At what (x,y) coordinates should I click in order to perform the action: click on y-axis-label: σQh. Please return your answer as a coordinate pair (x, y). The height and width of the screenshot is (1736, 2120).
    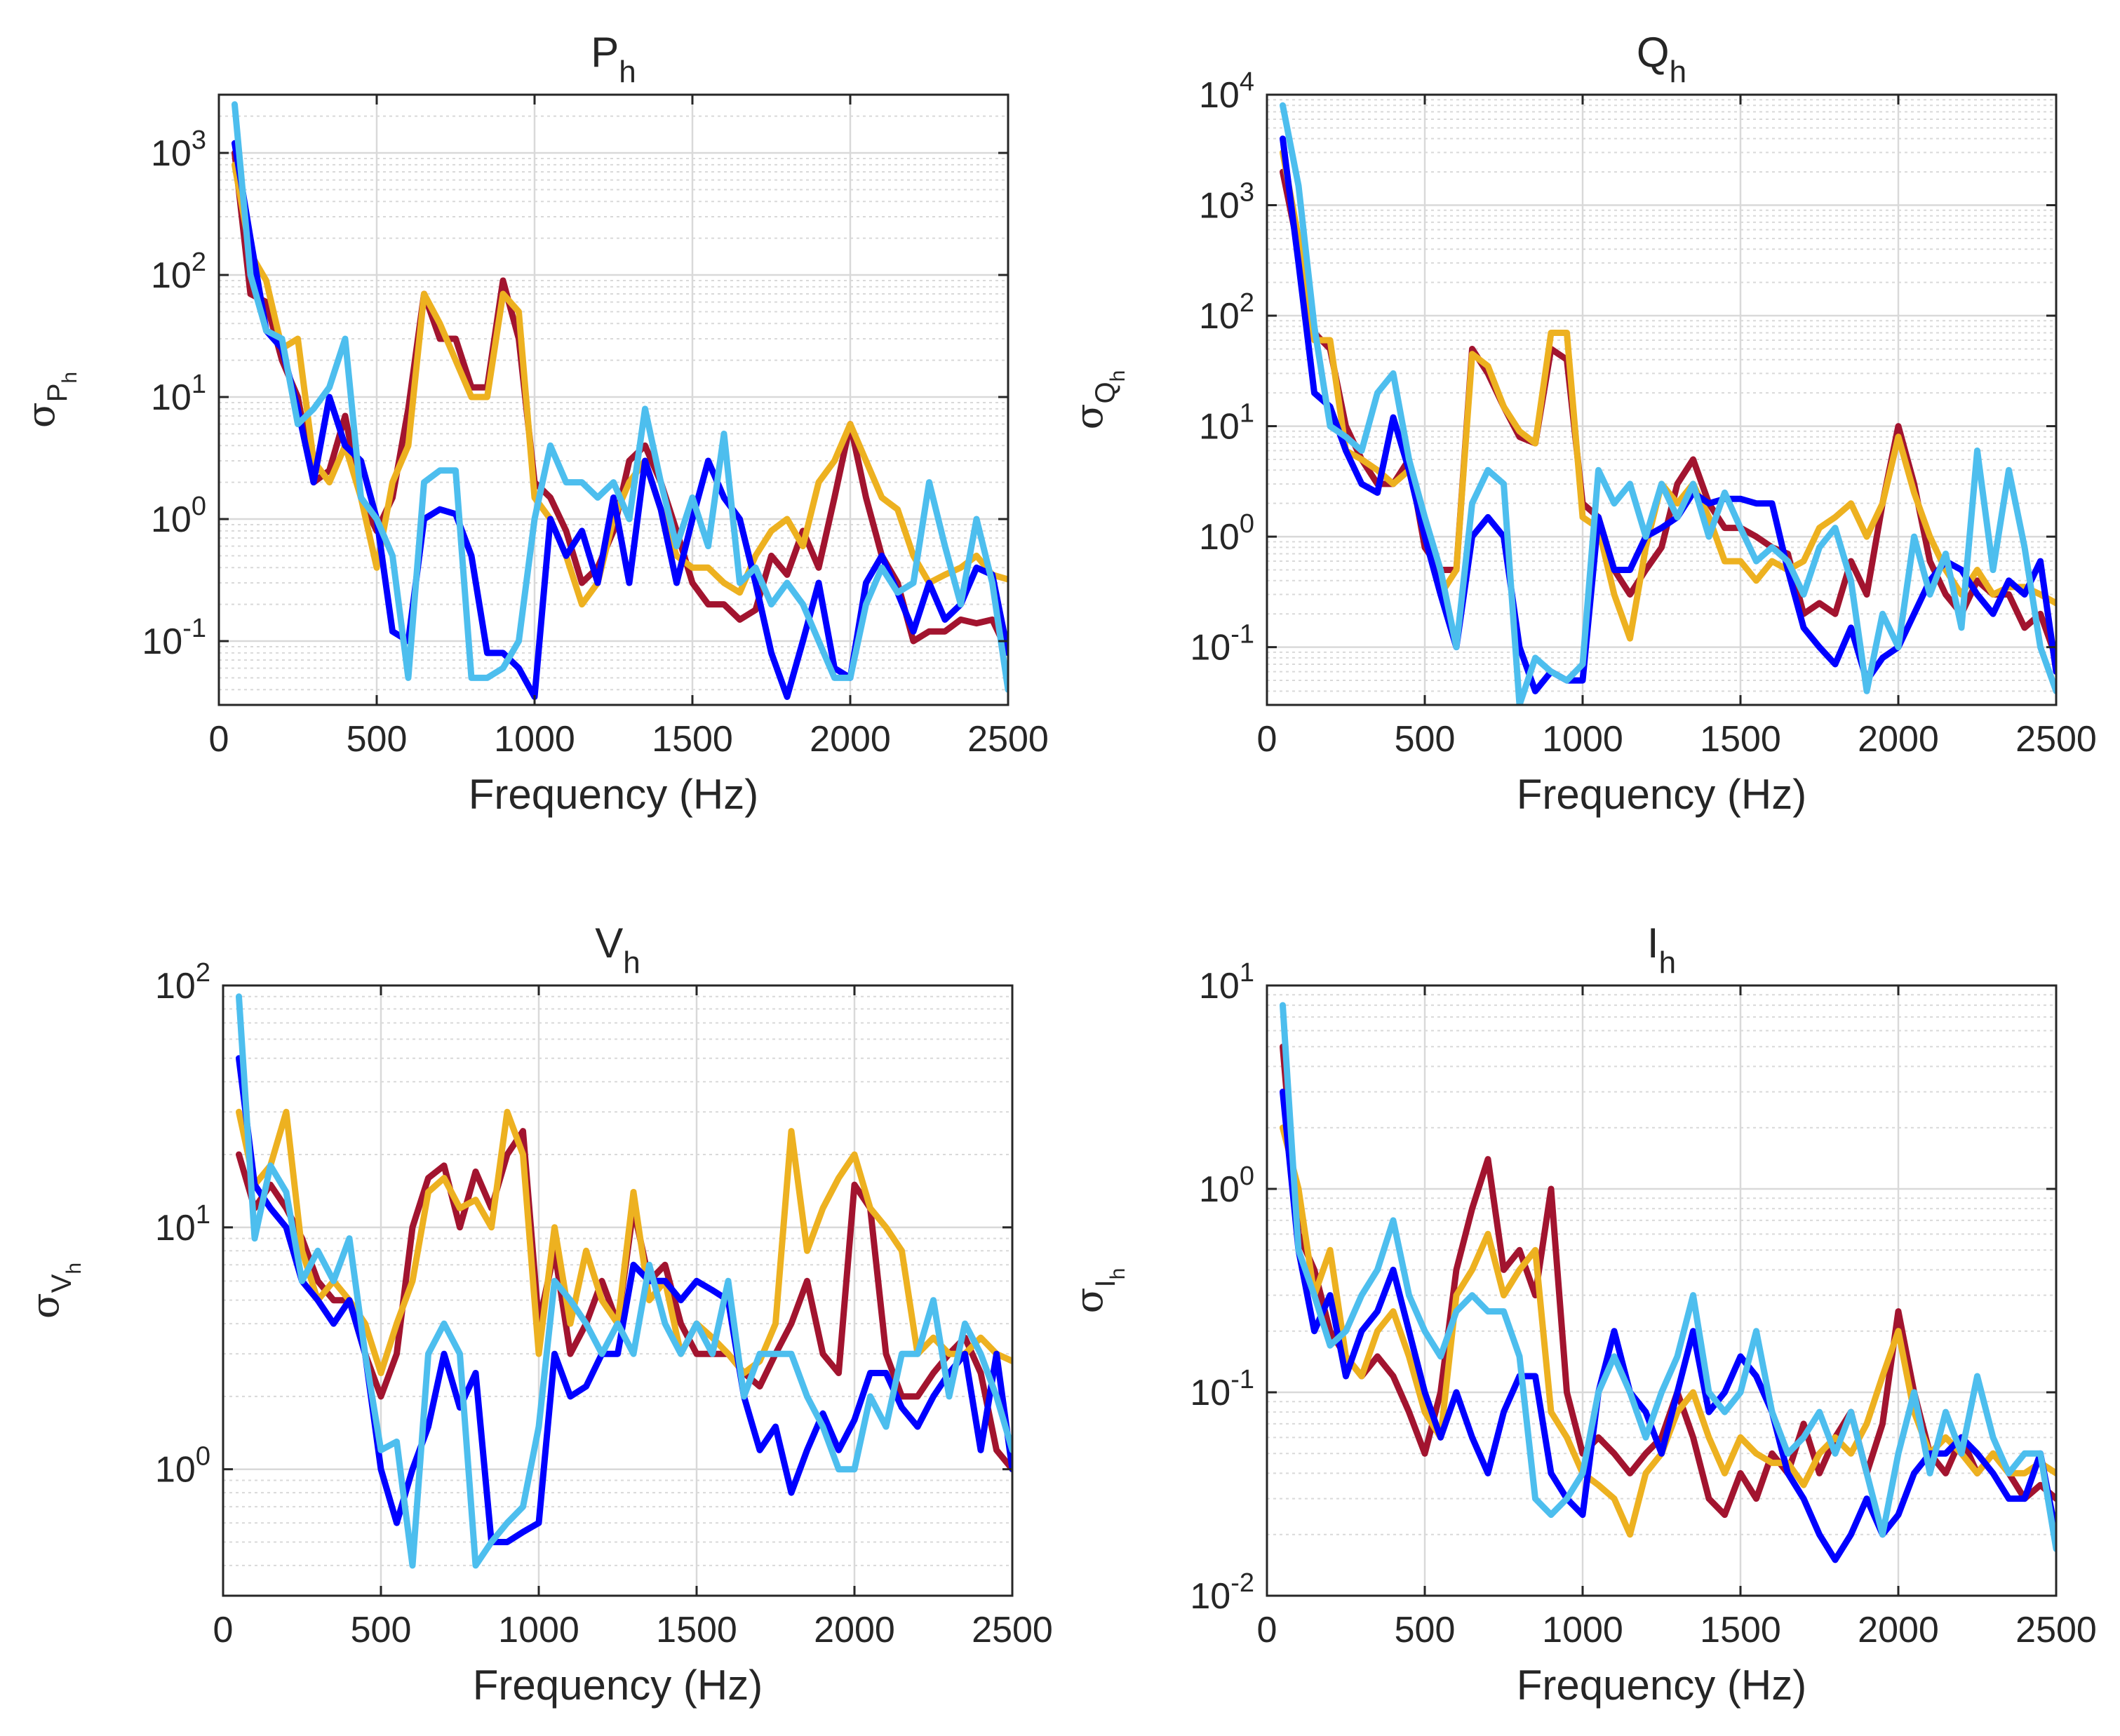
    Looking at the image, I should click on (1098, 400).